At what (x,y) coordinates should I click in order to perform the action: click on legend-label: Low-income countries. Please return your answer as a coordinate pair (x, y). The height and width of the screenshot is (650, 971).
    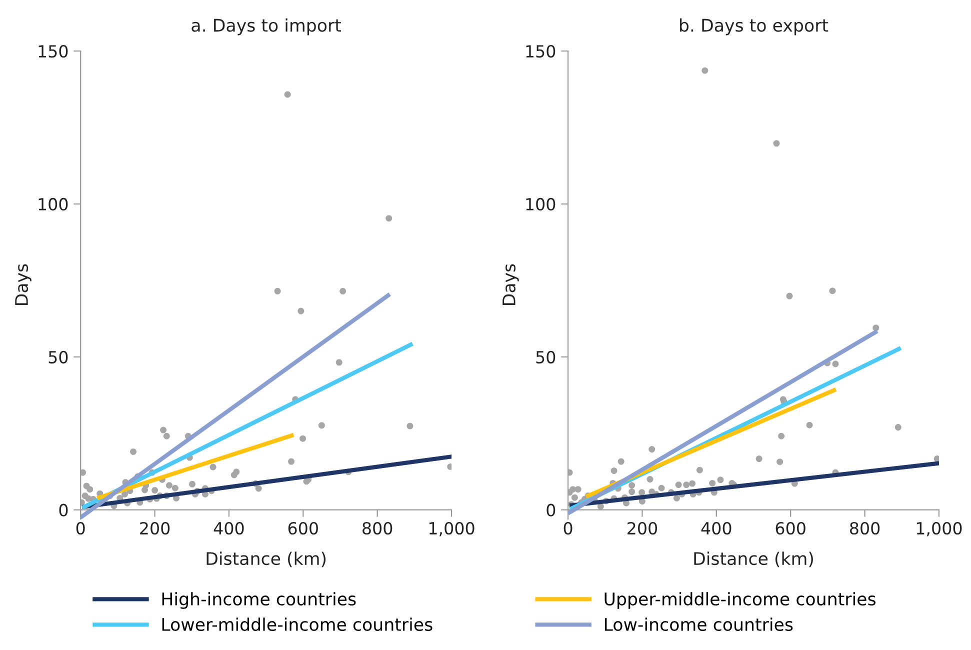
    Looking at the image, I should click on (698, 625).